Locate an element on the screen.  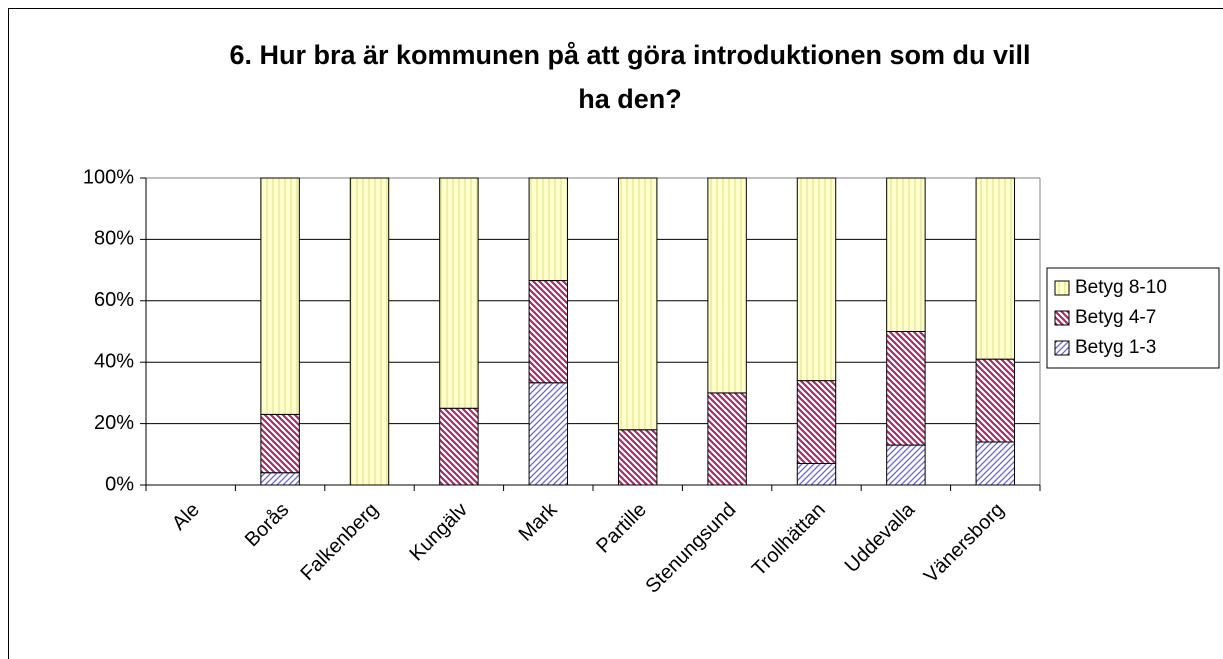
y-tick-label: 60% is located at coordinates (114, 300).